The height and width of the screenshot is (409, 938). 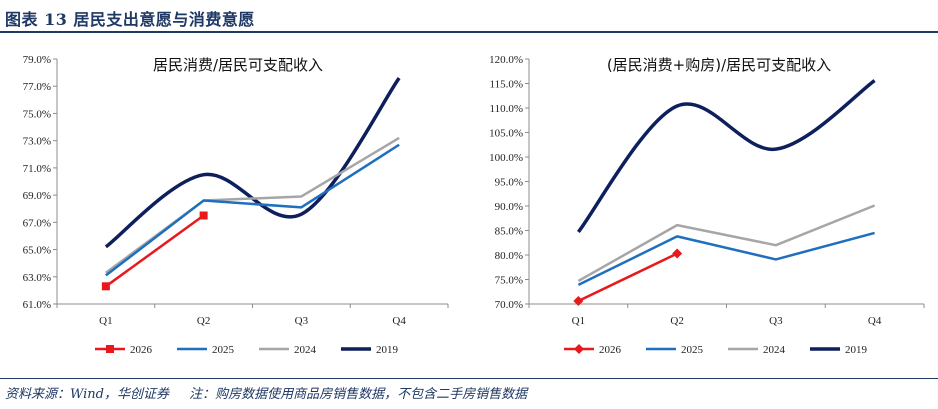 I want to click on y-tick-label: 90.0%, so click(x=509, y=207).